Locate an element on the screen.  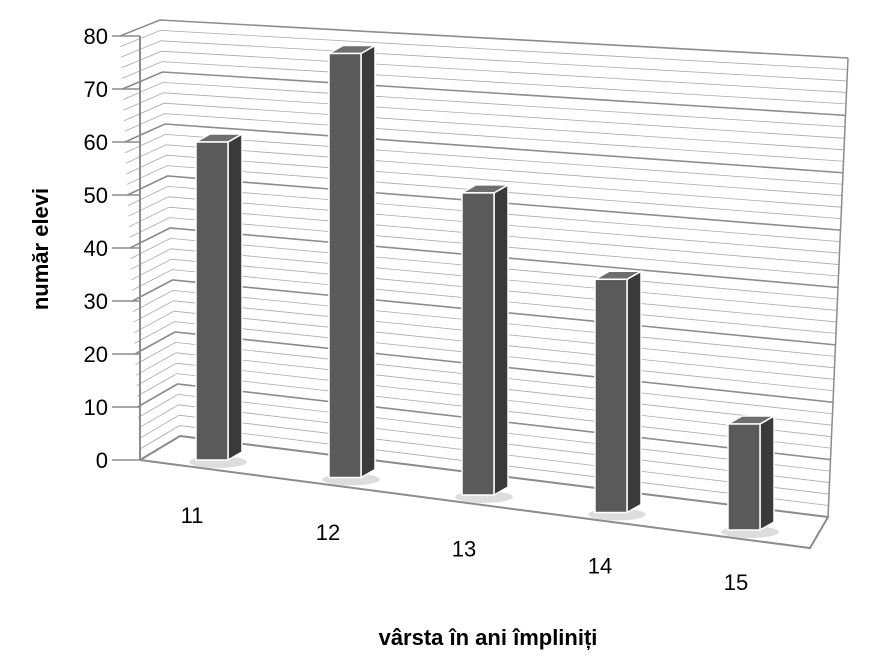
x-tick-label: 14 is located at coordinates (600, 565).